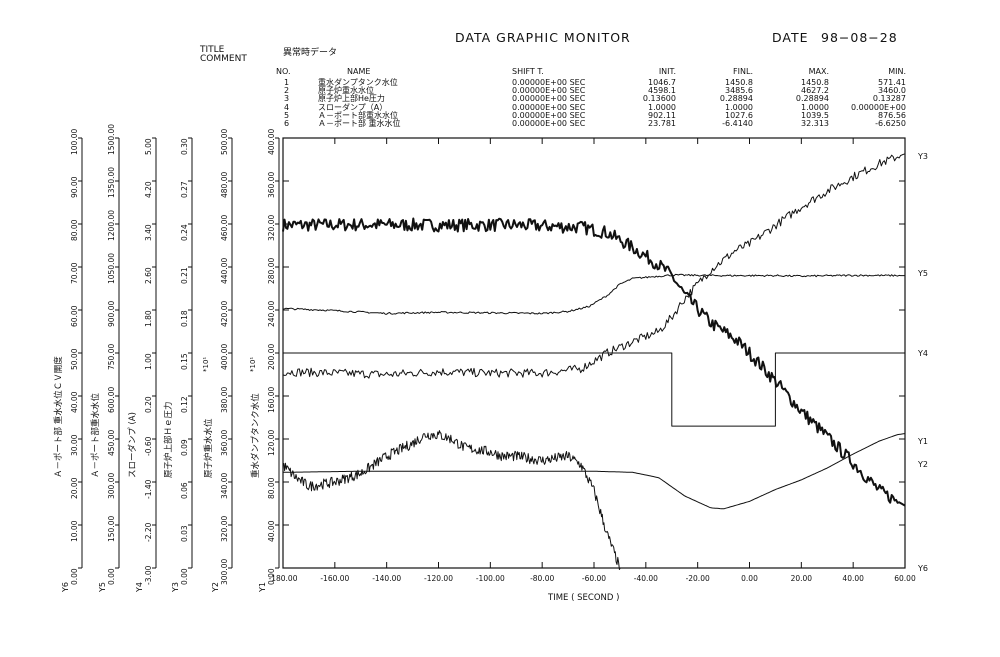 This screenshot has width=1000, height=657. Describe the element at coordinates (594, 578) in the screenshot. I see `x-tick-label: -60.00` at that location.